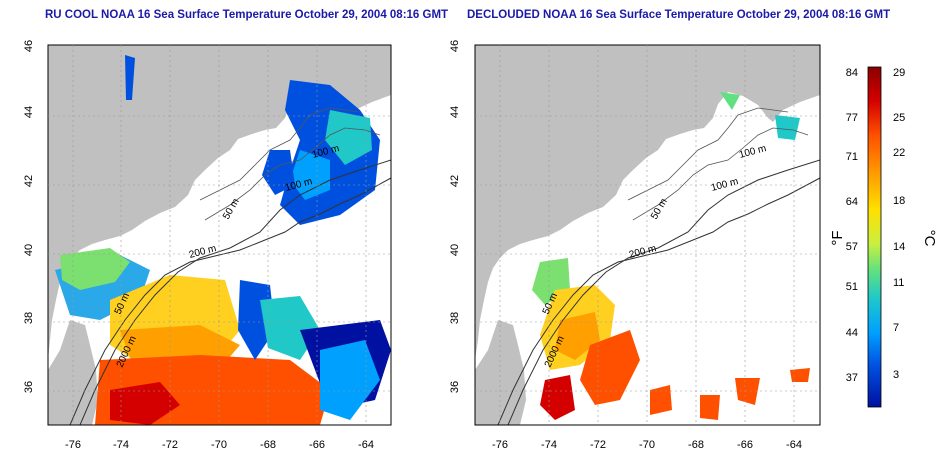 This screenshot has height=475, width=950. Describe the element at coordinates (837, 237) in the screenshot. I see `fahrenheit-label: °F` at that location.